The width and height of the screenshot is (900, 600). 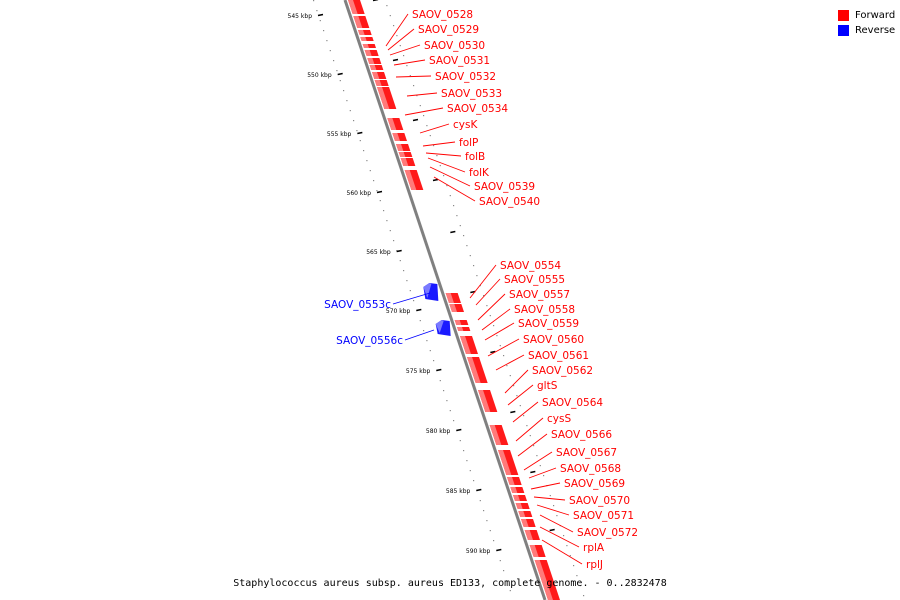 What do you see at coordinates (509, 202) in the screenshot?
I see `forward-gene-label: SAOV_0540` at bounding box center [509, 202].